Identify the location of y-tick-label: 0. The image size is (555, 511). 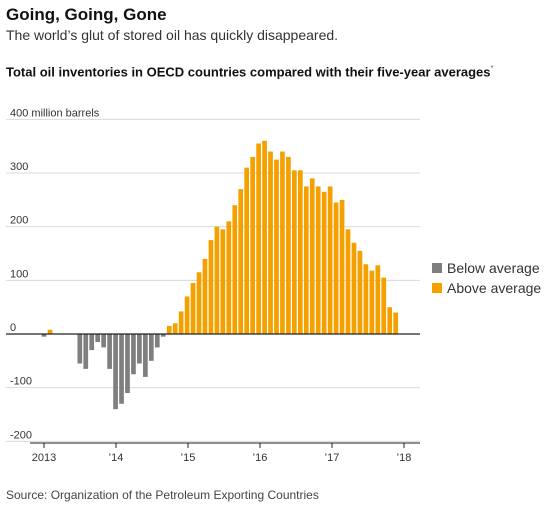
(13, 328).